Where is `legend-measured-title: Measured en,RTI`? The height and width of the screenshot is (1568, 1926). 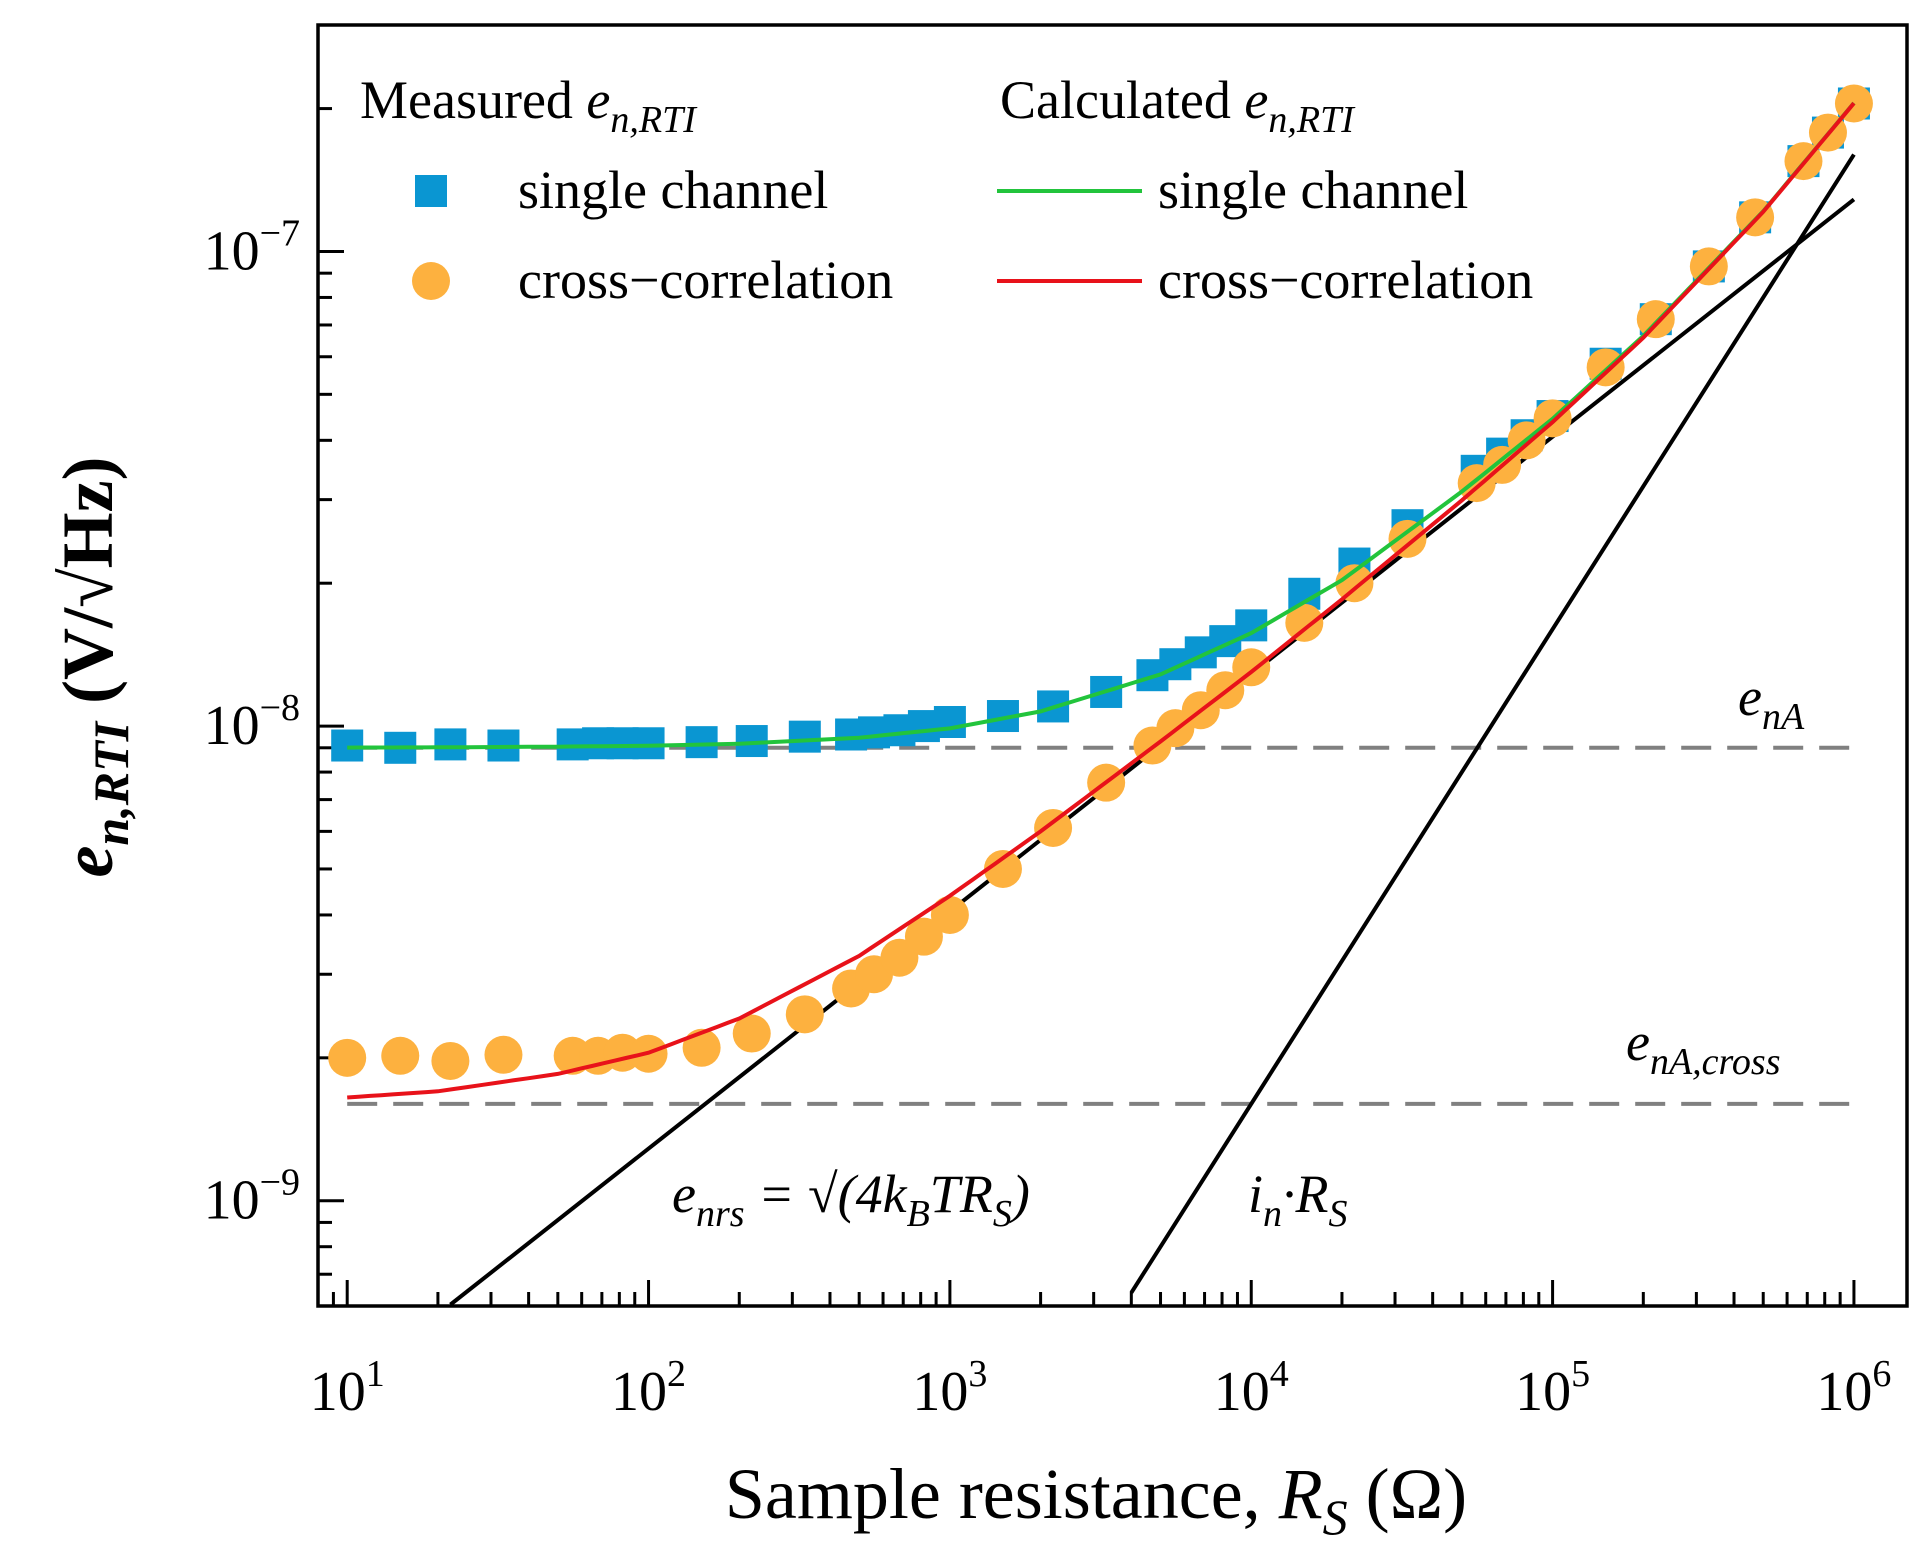
legend-measured-title: Measured en,RTI is located at coordinates (529, 105).